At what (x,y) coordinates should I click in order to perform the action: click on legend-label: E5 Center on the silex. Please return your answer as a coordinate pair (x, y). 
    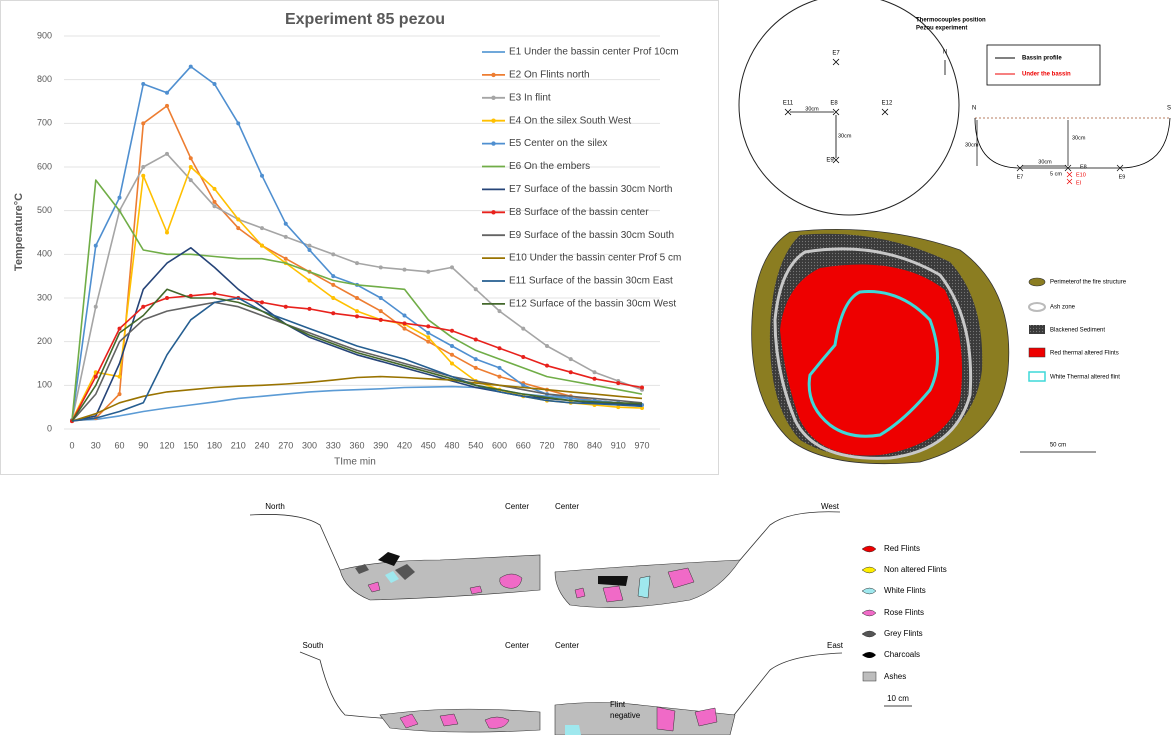
    Looking at the image, I should click on (558, 143).